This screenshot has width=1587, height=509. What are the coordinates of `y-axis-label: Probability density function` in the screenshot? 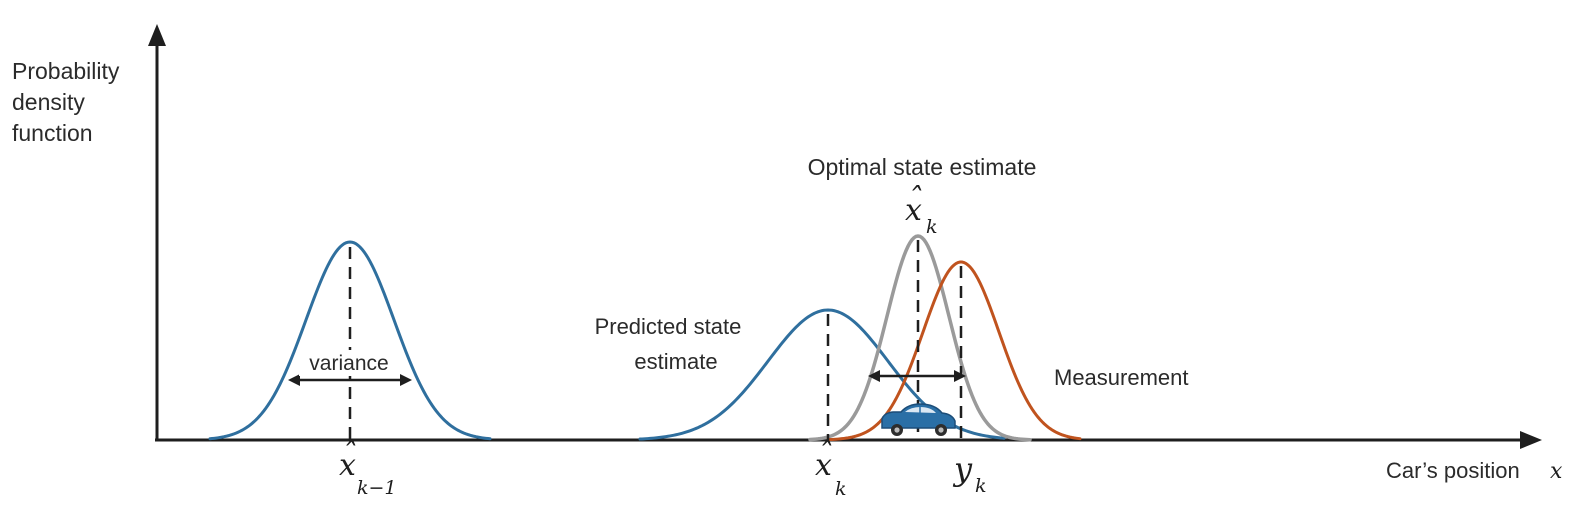 It's located at (69, 102).